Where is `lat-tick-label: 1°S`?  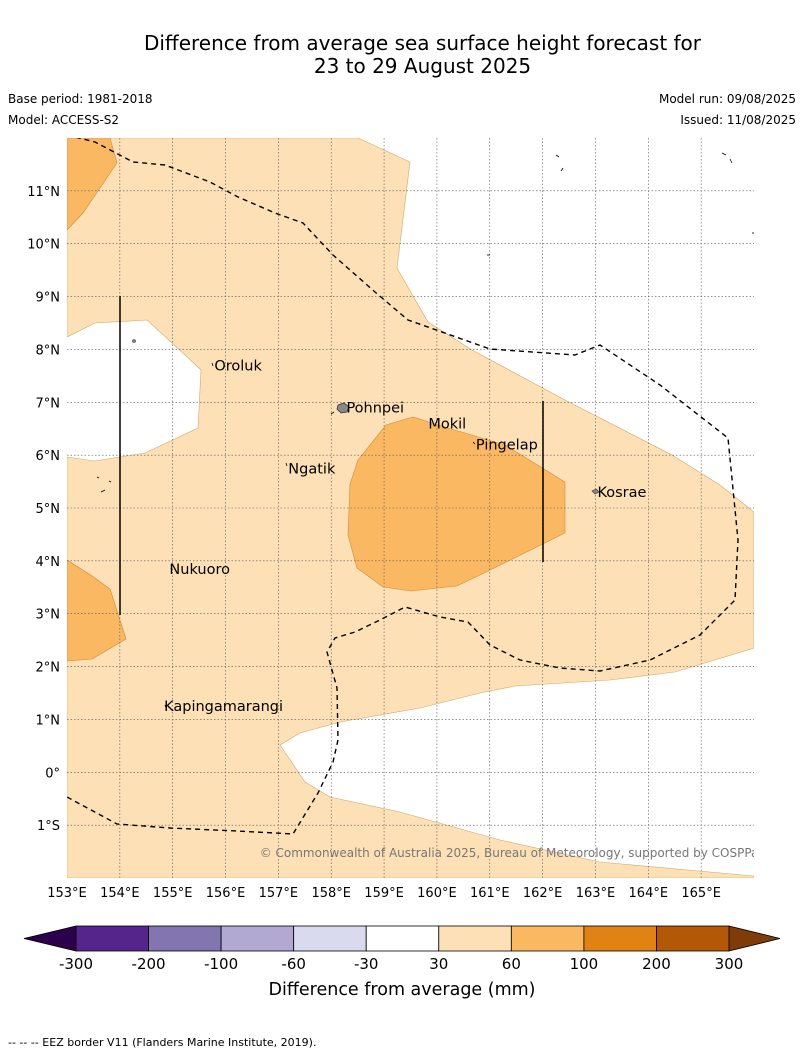 lat-tick-label: 1°S is located at coordinates (48, 826).